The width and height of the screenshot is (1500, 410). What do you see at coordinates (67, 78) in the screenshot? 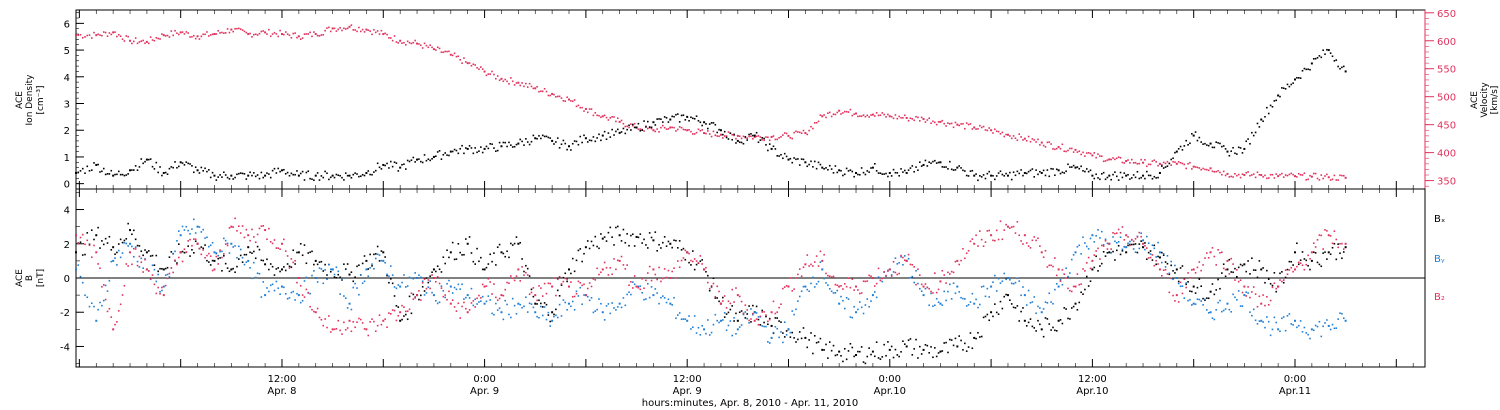
I see `density-tick-label: 4` at bounding box center [67, 78].